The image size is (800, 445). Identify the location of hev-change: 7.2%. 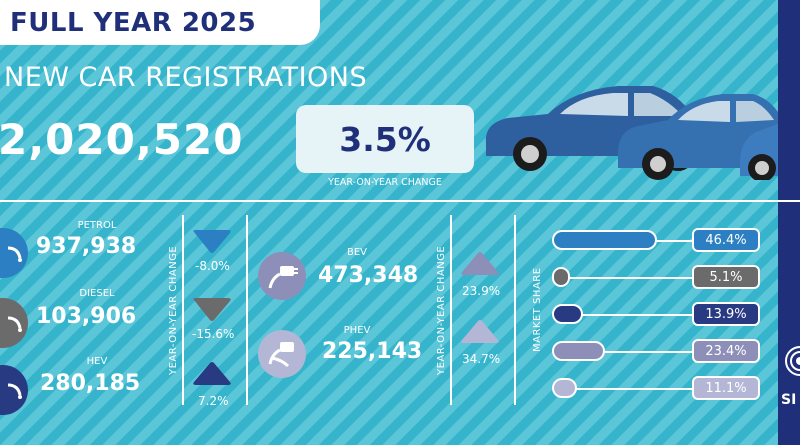
(213, 401).